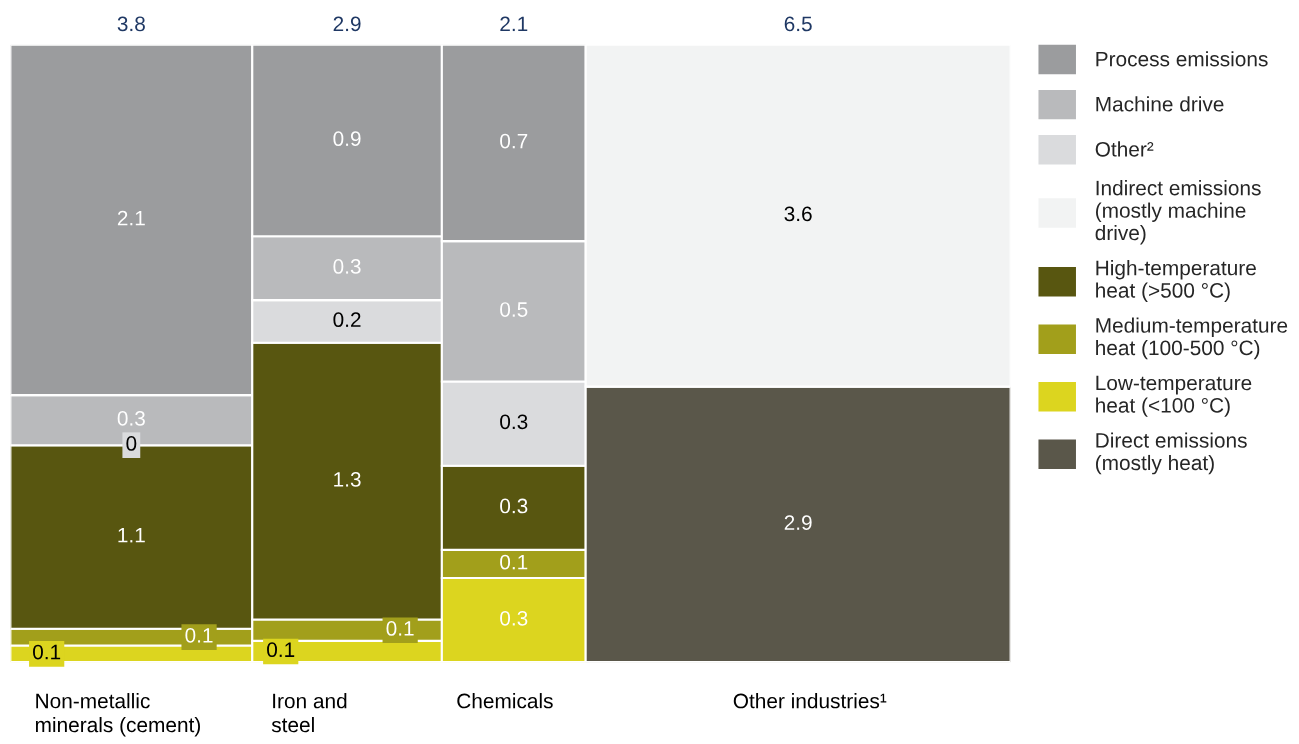 This screenshot has height=744, width=1299. Describe the element at coordinates (1124, 149) in the screenshot. I see `legend-label: Other²` at that location.